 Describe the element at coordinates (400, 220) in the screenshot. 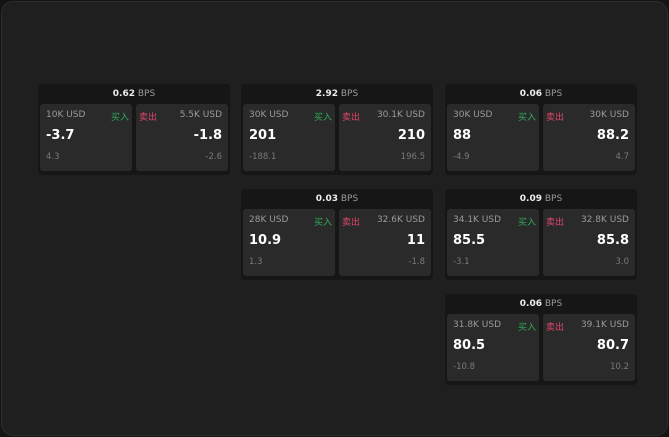

I see `sell-quantity: 32.6K USD` at that location.